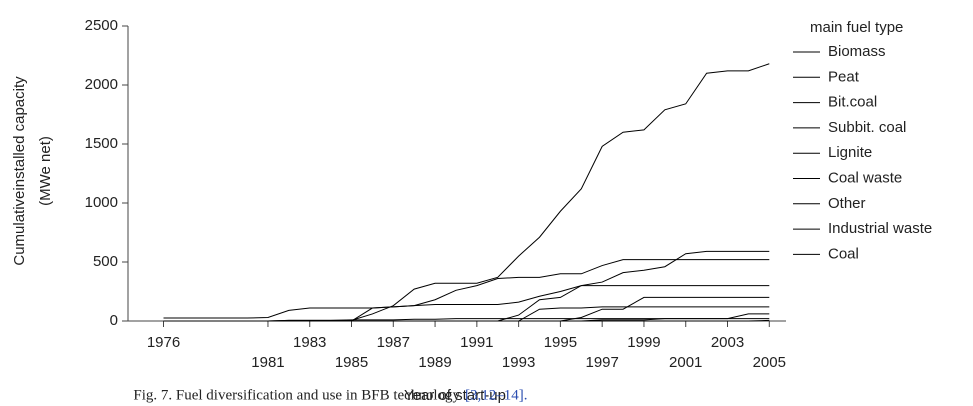 The height and width of the screenshot is (406, 973). Describe the element at coordinates (518, 362) in the screenshot. I see `x-tick-label: 1993` at that location.